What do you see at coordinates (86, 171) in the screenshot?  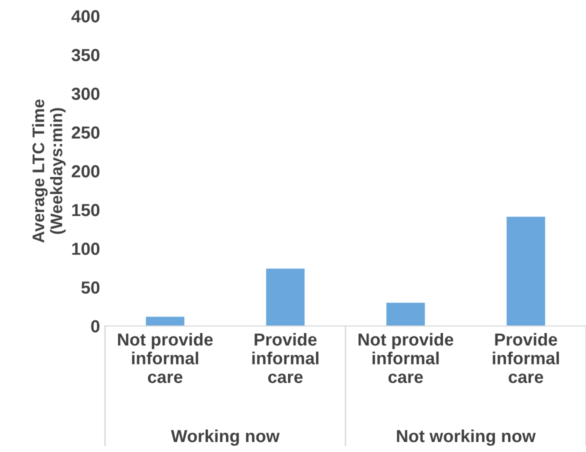 I see `y-tick-label: 200` at bounding box center [86, 171].